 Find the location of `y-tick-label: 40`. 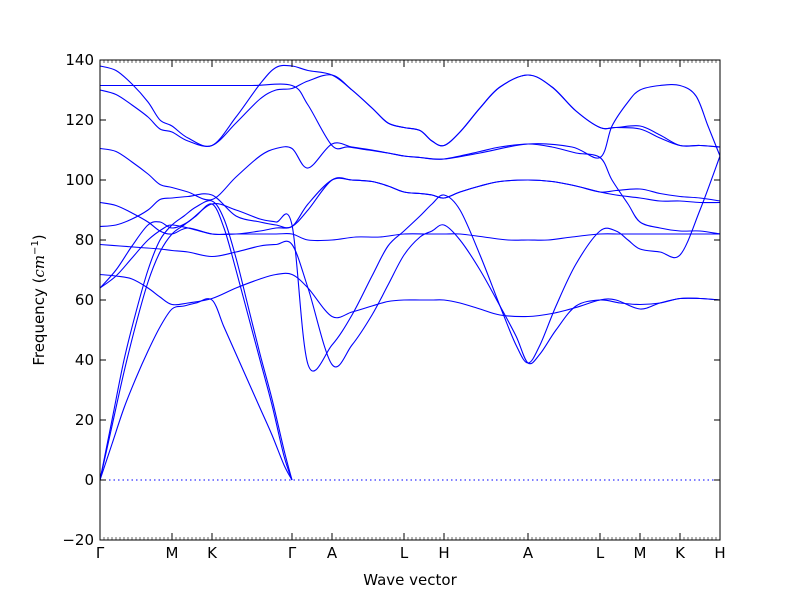

y-tick-label: 40 is located at coordinates (84, 360).